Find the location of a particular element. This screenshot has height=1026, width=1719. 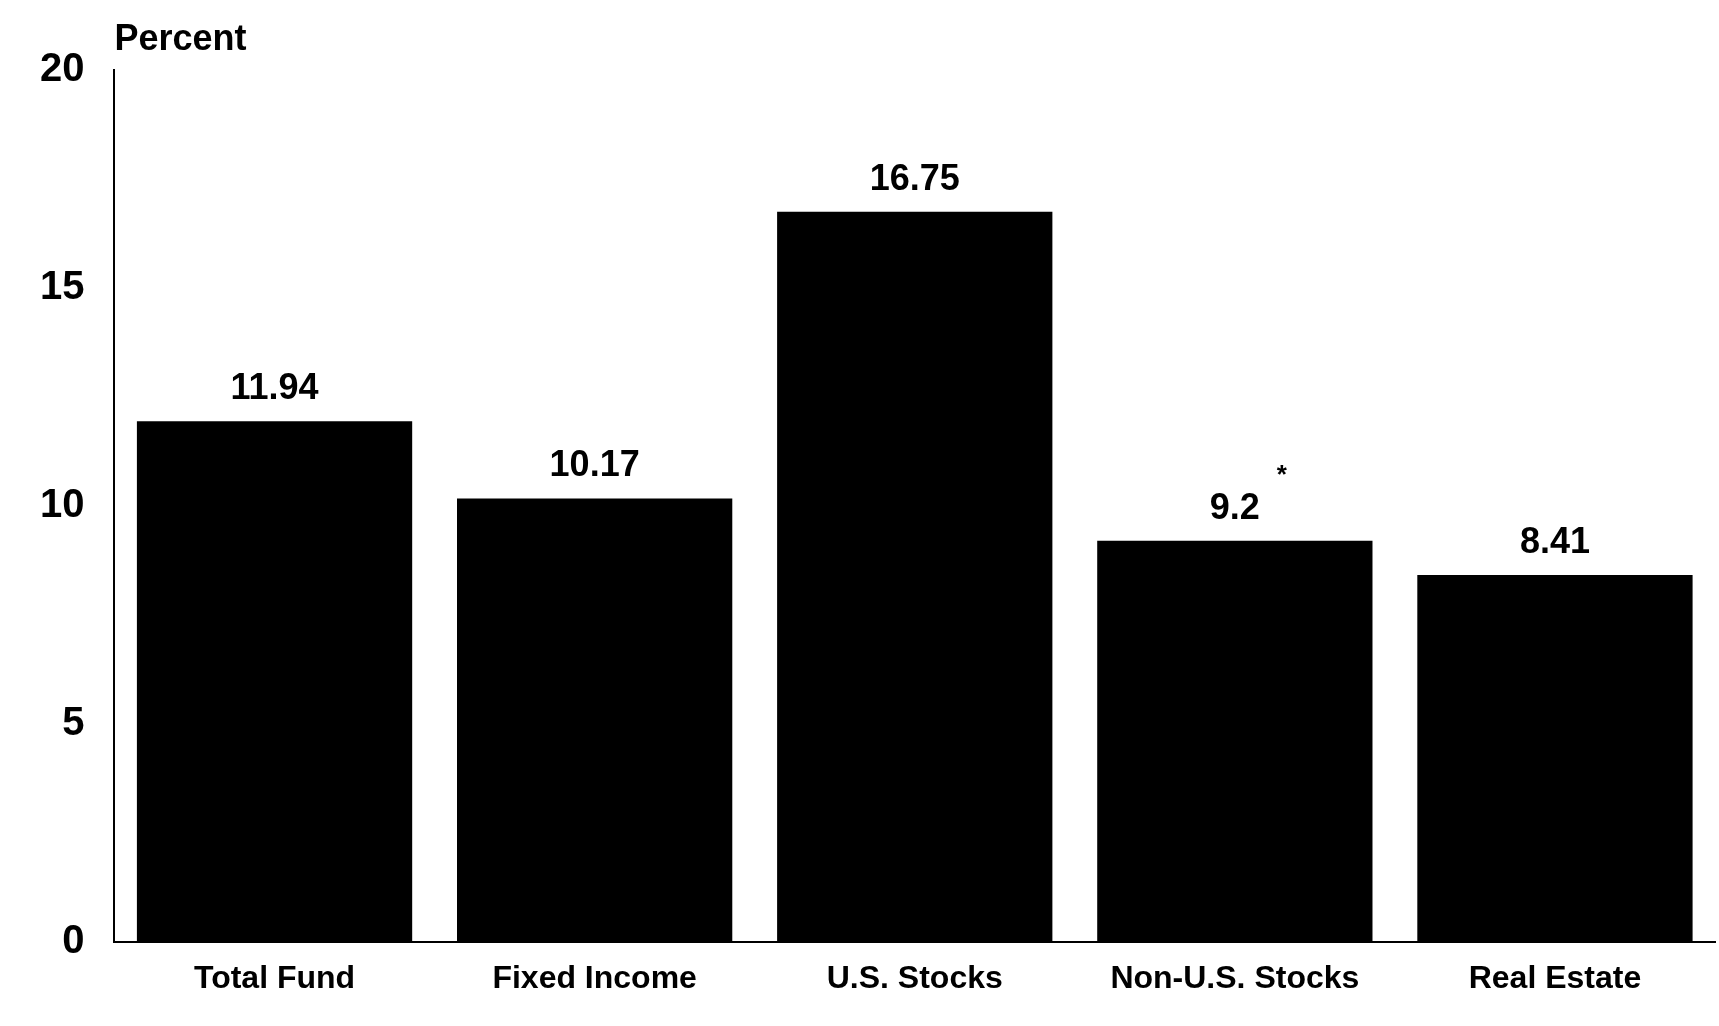

x-tick-label: U.S. Stocks is located at coordinates (914, 976).